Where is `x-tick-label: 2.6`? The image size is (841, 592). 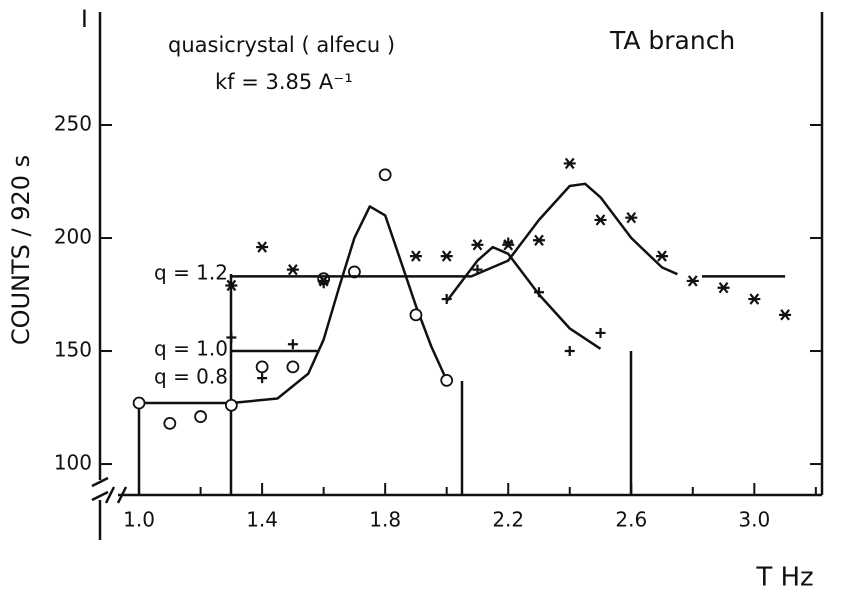
x-tick-label: 2.6 is located at coordinates (631, 520).